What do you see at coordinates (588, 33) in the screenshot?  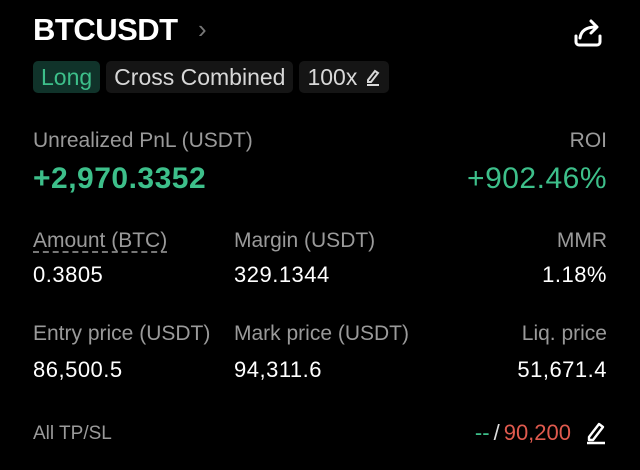 I see `share-icon` at bounding box center [588, 33].